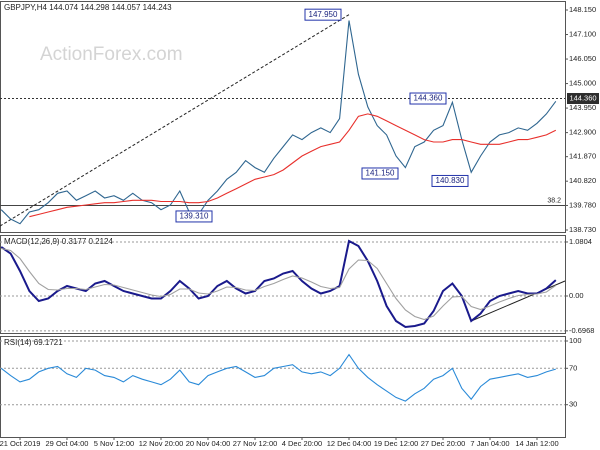  What do you see at coordinates (302, 443) in the screenshot?
I see `x-tick-label: 4 Dec 20:00` at bounding box center [302, 443].